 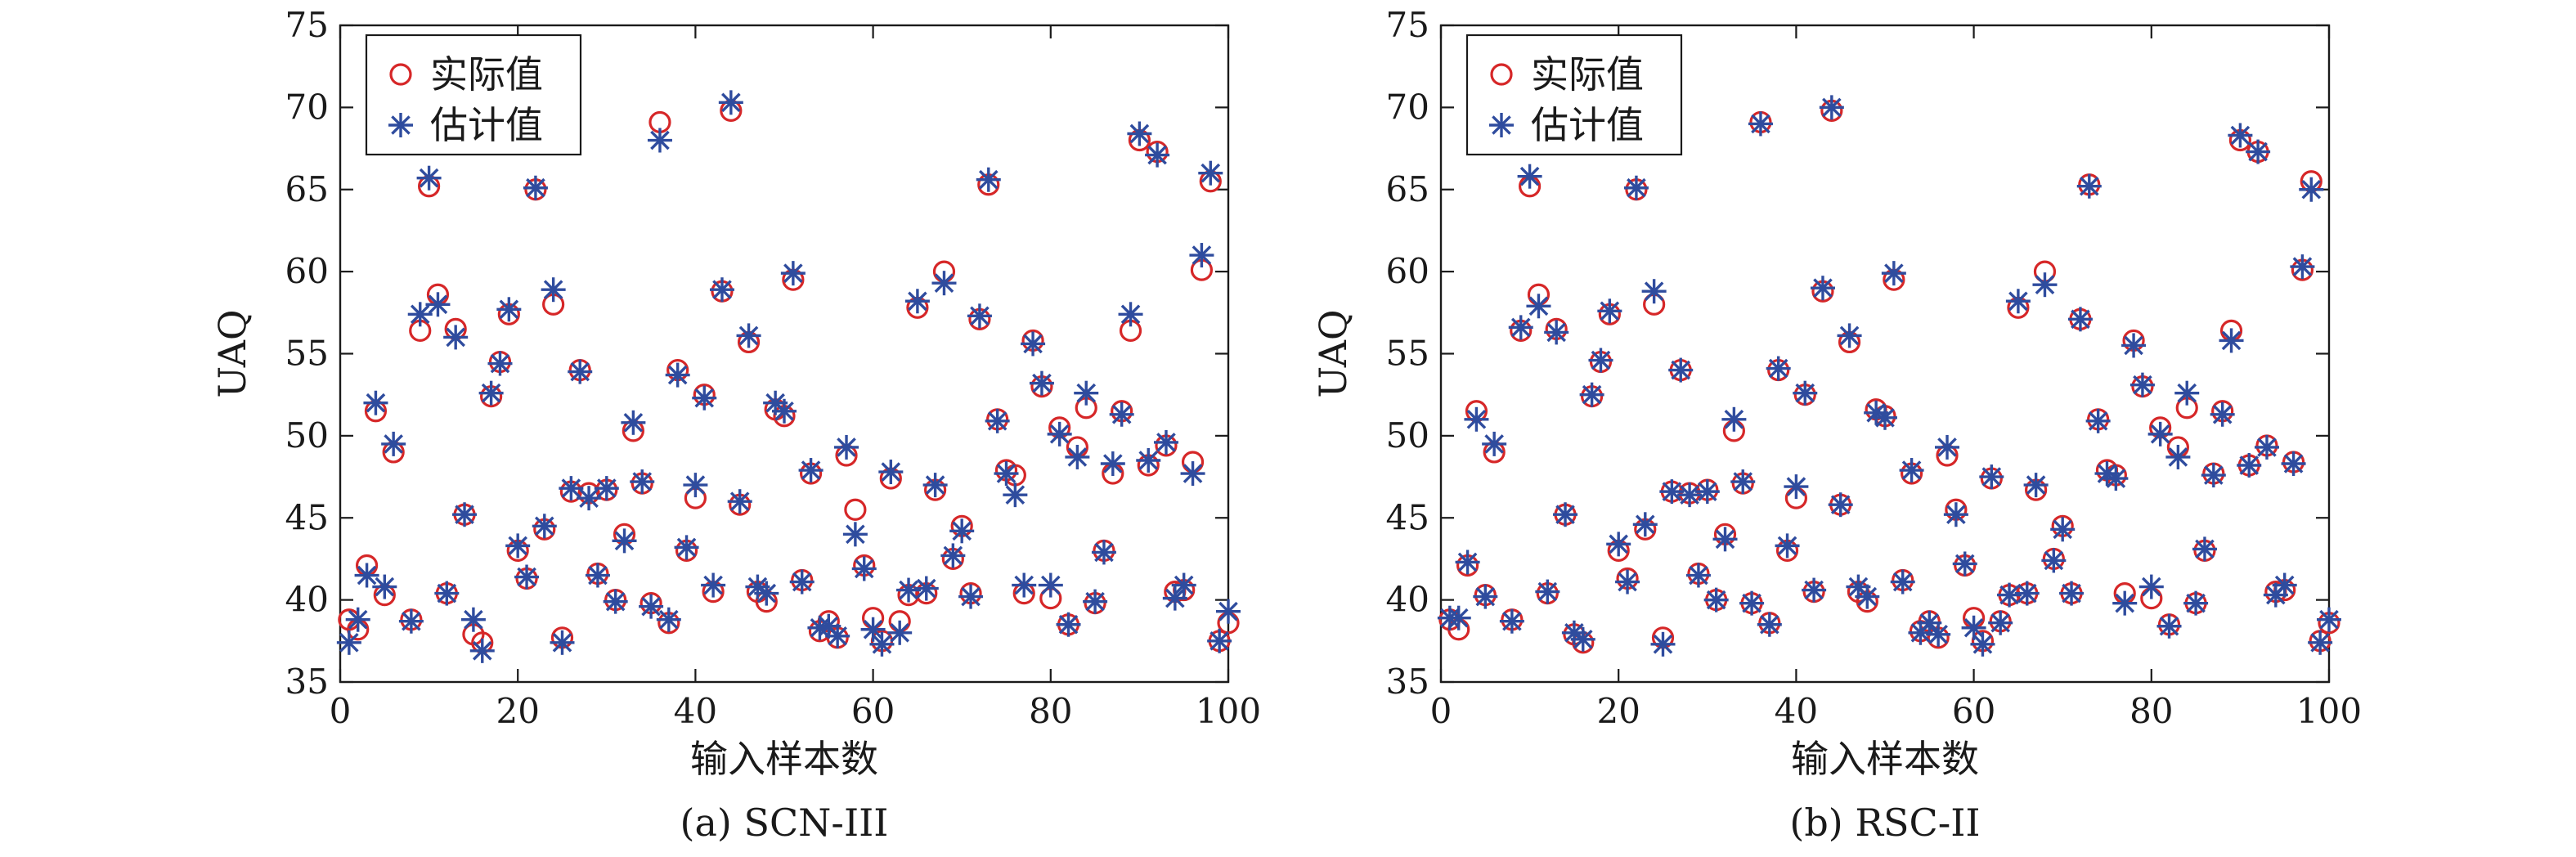 I want to click on x-axis-label: 输入样本数, so click(x=784, y=759).